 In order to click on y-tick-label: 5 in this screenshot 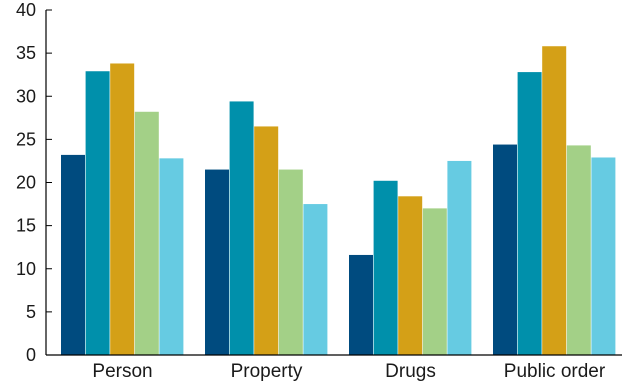, I will do `click(31, 312)`.